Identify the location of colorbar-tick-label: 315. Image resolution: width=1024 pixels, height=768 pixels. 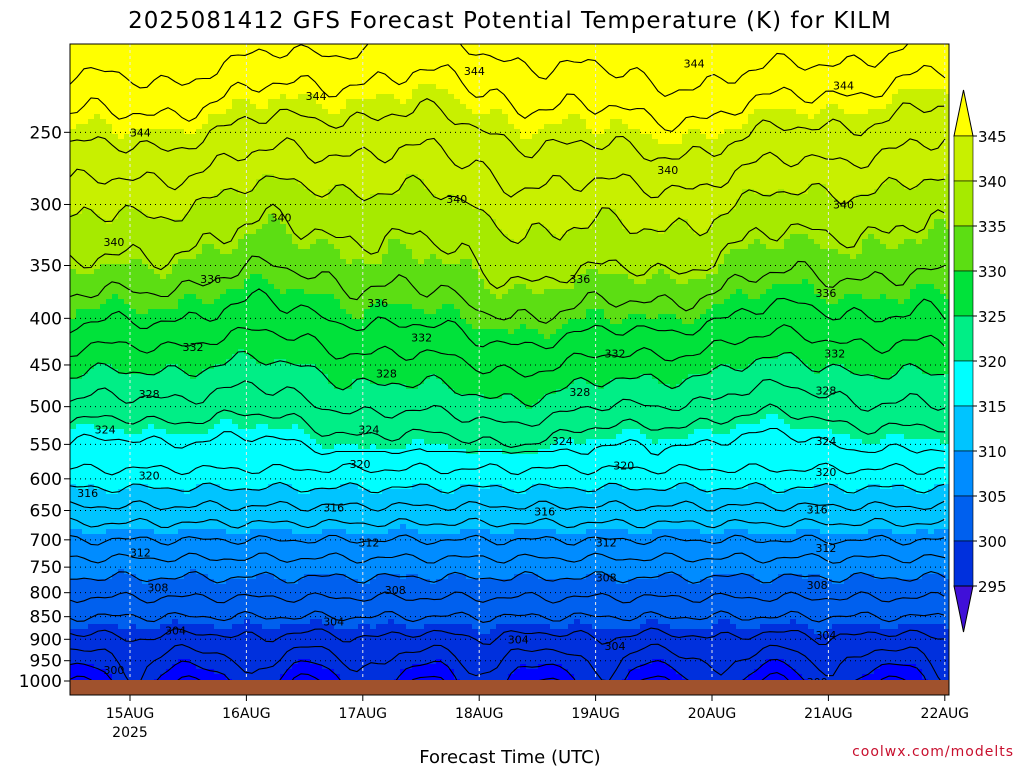
(992, 407).